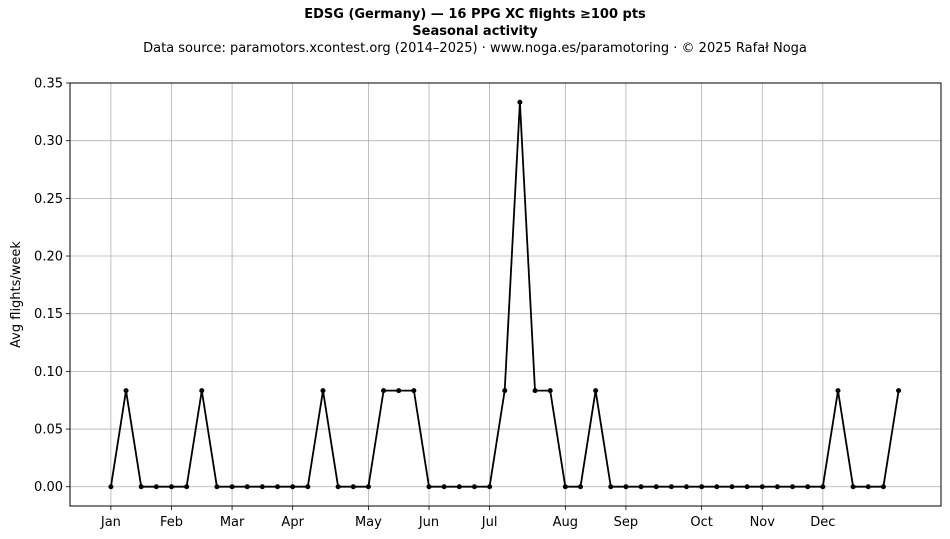 The width and height of the screenshot is (950, 539). What do you see at coordinates (48, 430) in the screenshot?
I see `y-tick-label: 0.05` at bounding box center [48, 430].